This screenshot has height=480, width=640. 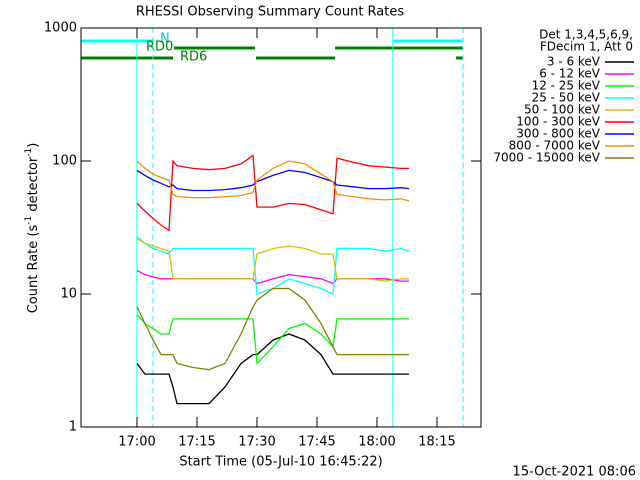 I want to click on legend-label: 800 - 7000 keV, so click(x=555, y=146).